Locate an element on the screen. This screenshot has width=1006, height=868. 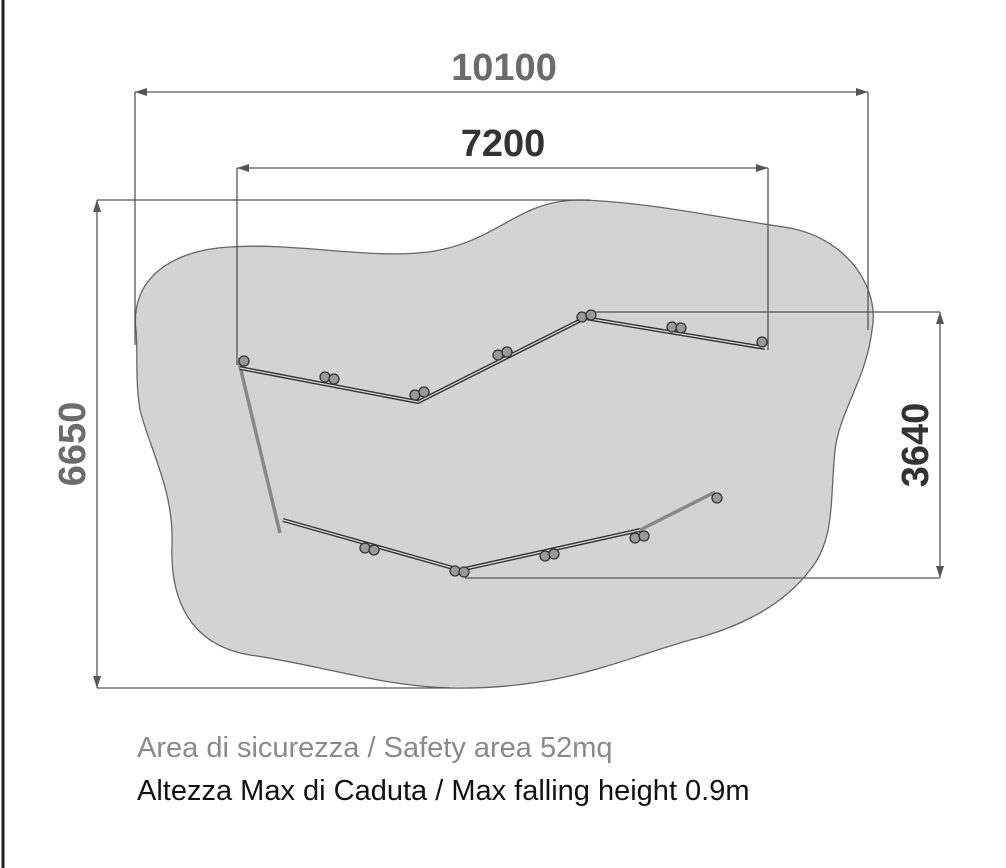
inner-width: 7200 is located at coordinates (503, 144).